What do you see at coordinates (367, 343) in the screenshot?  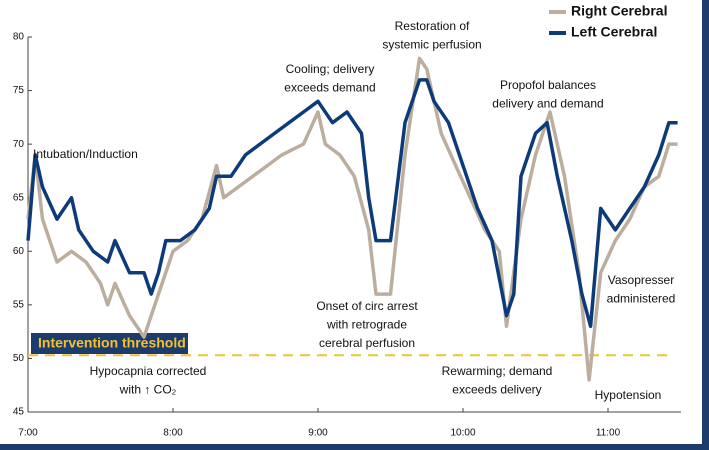 I see `annotation: cerebral perfusion` at bounding box center [367, 343].